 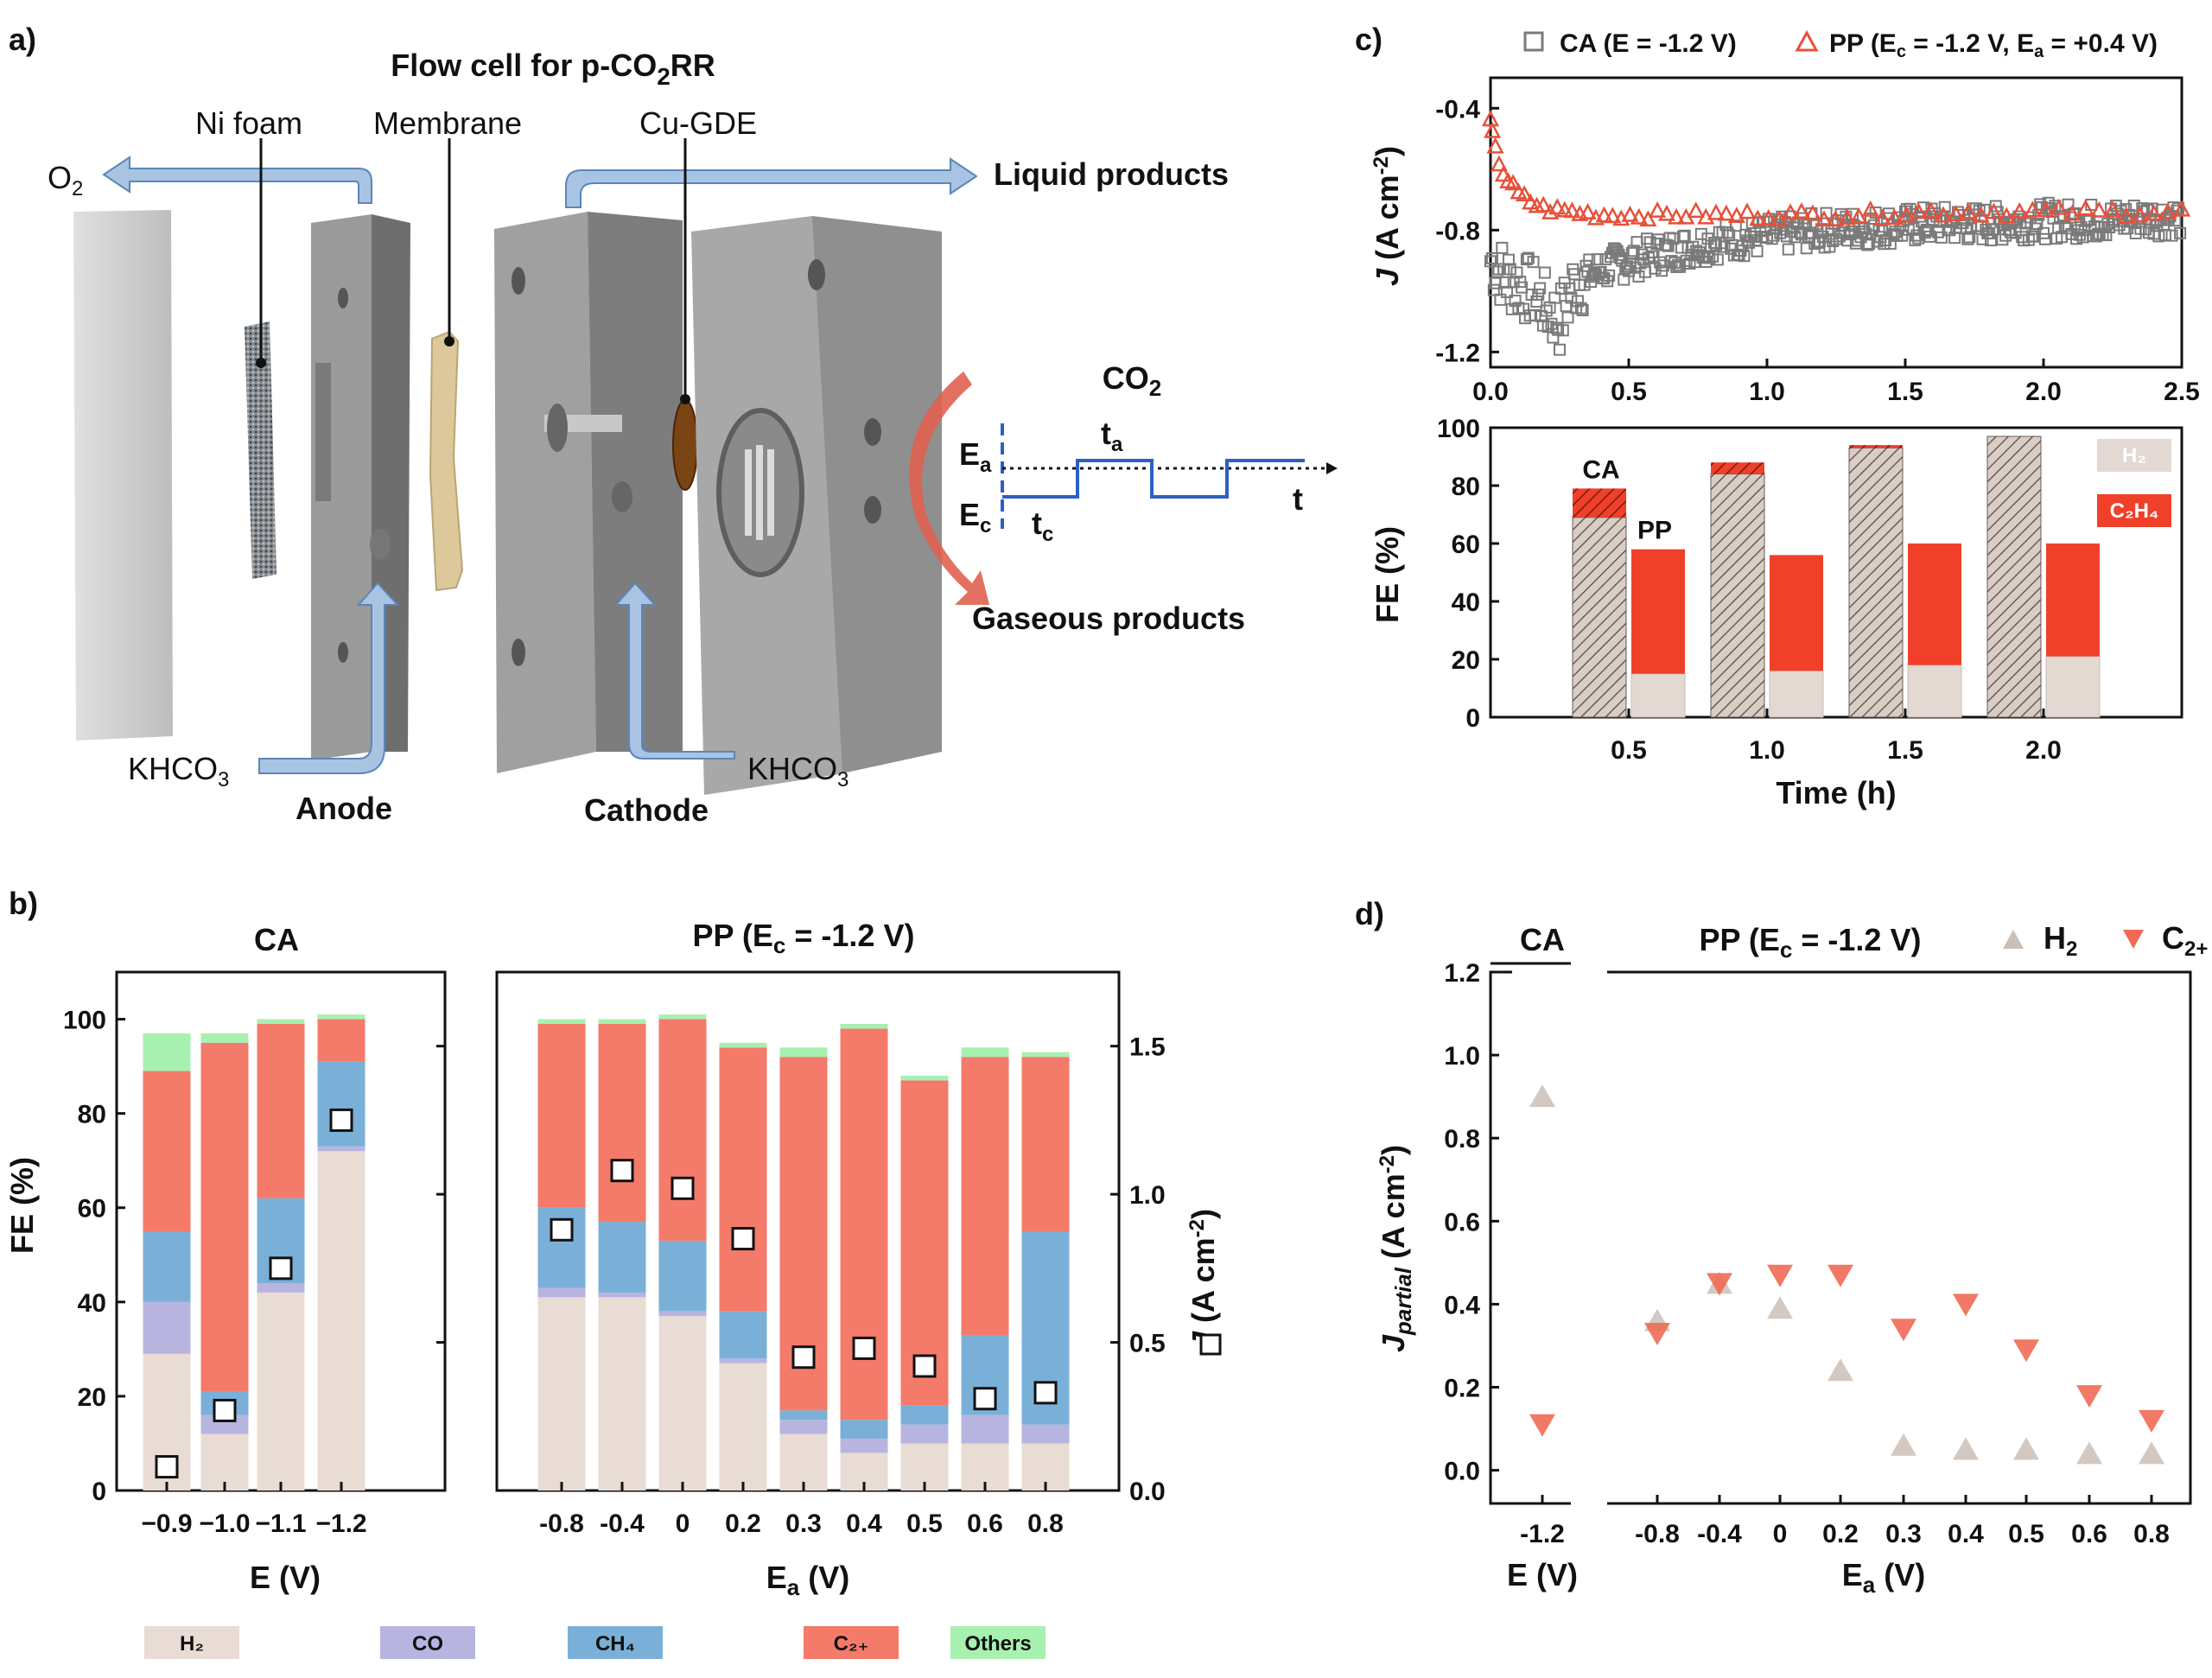 What do you see at coordinates (1542, 1534) in the screenshot?
I see `d-xtick-label: -1.2` at bounding box center [1542, 1534].